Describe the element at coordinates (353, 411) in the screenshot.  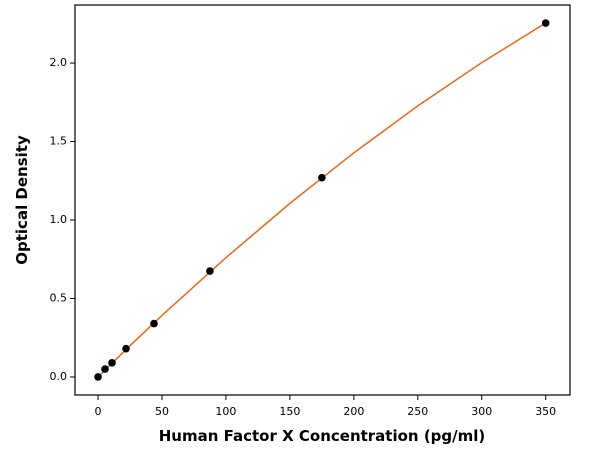
I see `x-tick-label: 200` at that location.